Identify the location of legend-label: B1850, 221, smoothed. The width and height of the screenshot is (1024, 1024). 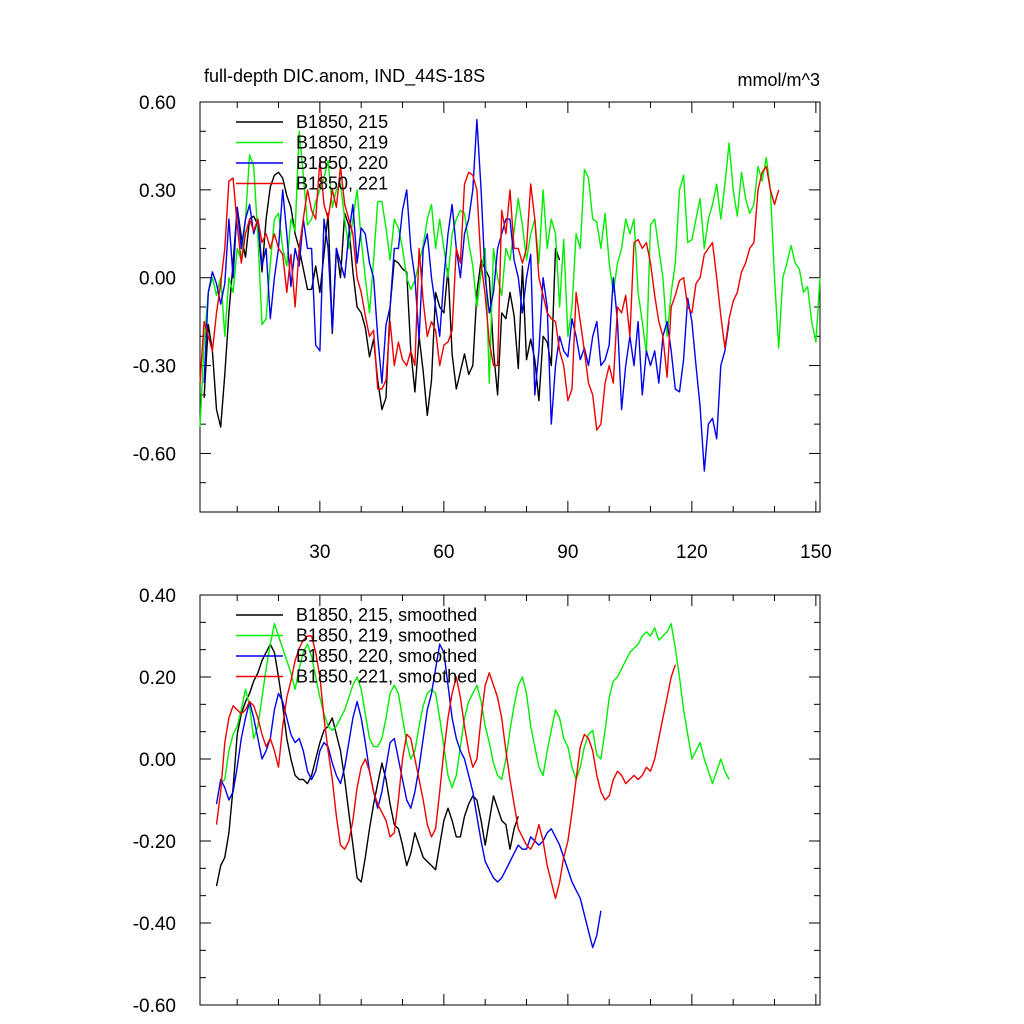
(386, 677).